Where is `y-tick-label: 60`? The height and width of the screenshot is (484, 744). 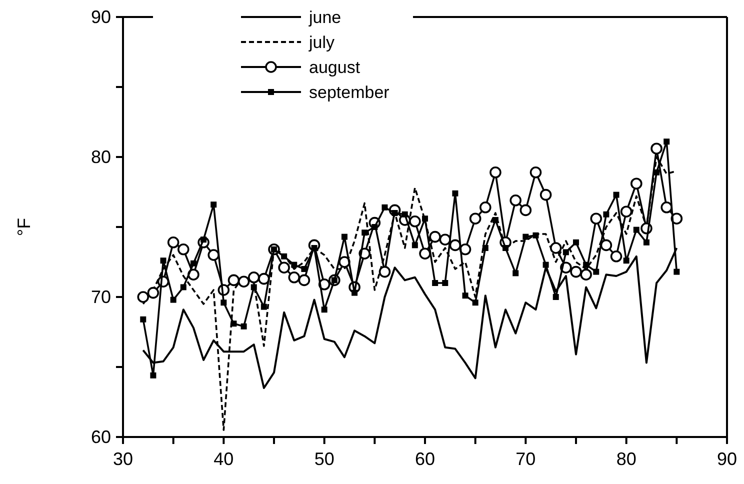
y-tick-label: 60 is located at coordinates (100, 437).